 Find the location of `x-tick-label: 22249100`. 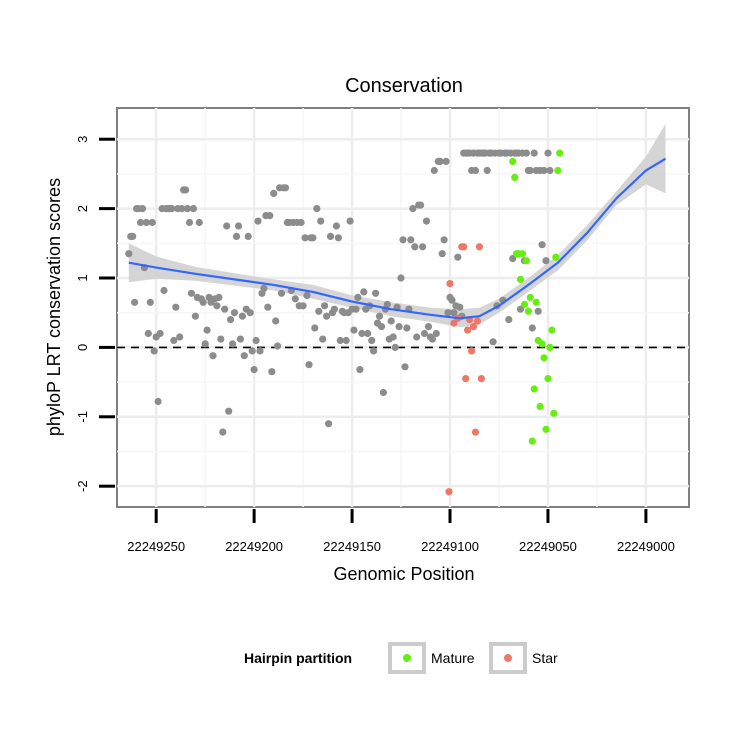

x-tick-label: 22249100 is located at coordinates (450, 546).